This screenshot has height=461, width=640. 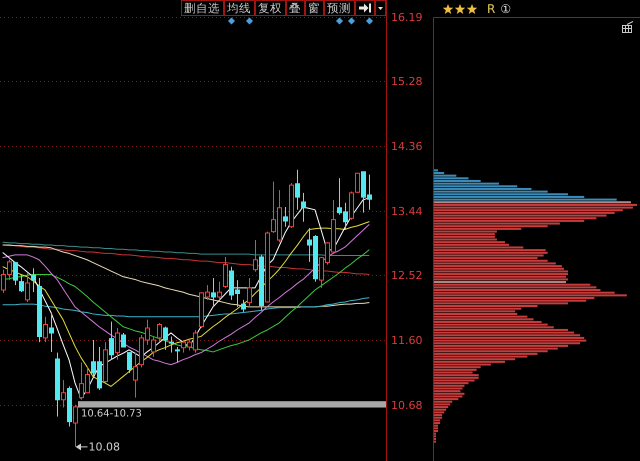 What do you see at coordinates (491, 9) in the screenshot?
I see `text: R` at bounding box center [491, 9].